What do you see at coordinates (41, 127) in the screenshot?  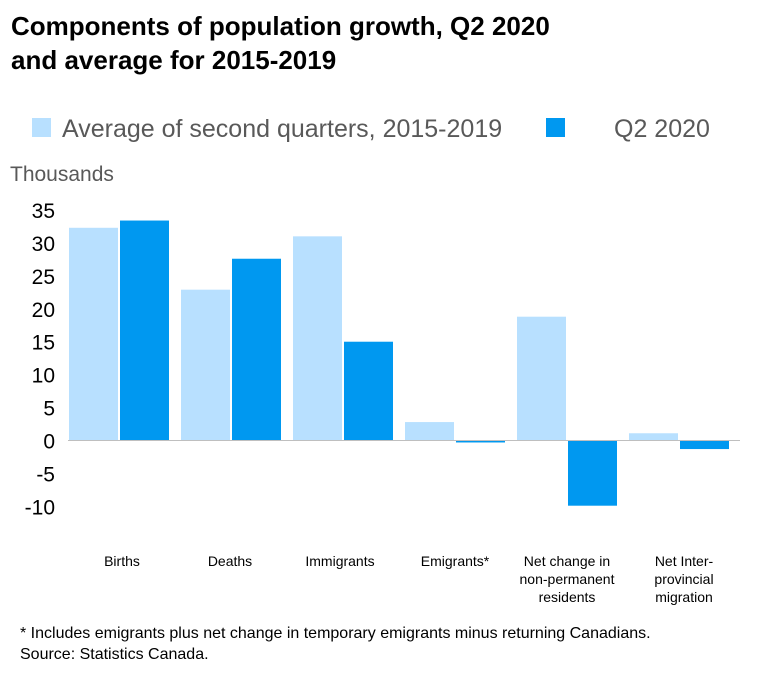 I see `legend-swatch-average` at bounding box center [41, 127].